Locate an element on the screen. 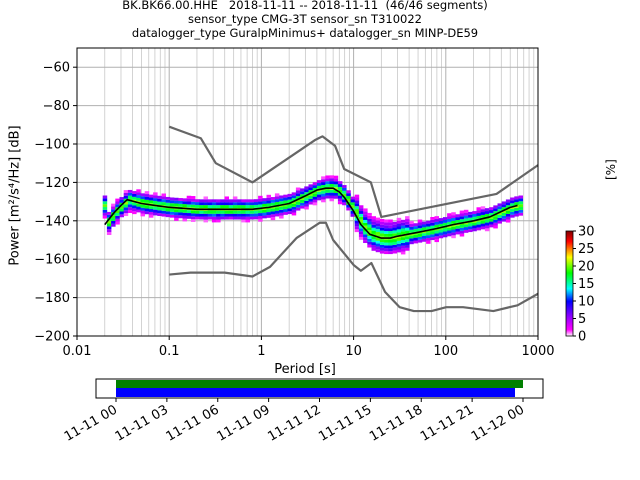 Image resolution: width=640 pixels, height=480 pixels. y-tick-label: −140 is located at coordinates (52, 221).